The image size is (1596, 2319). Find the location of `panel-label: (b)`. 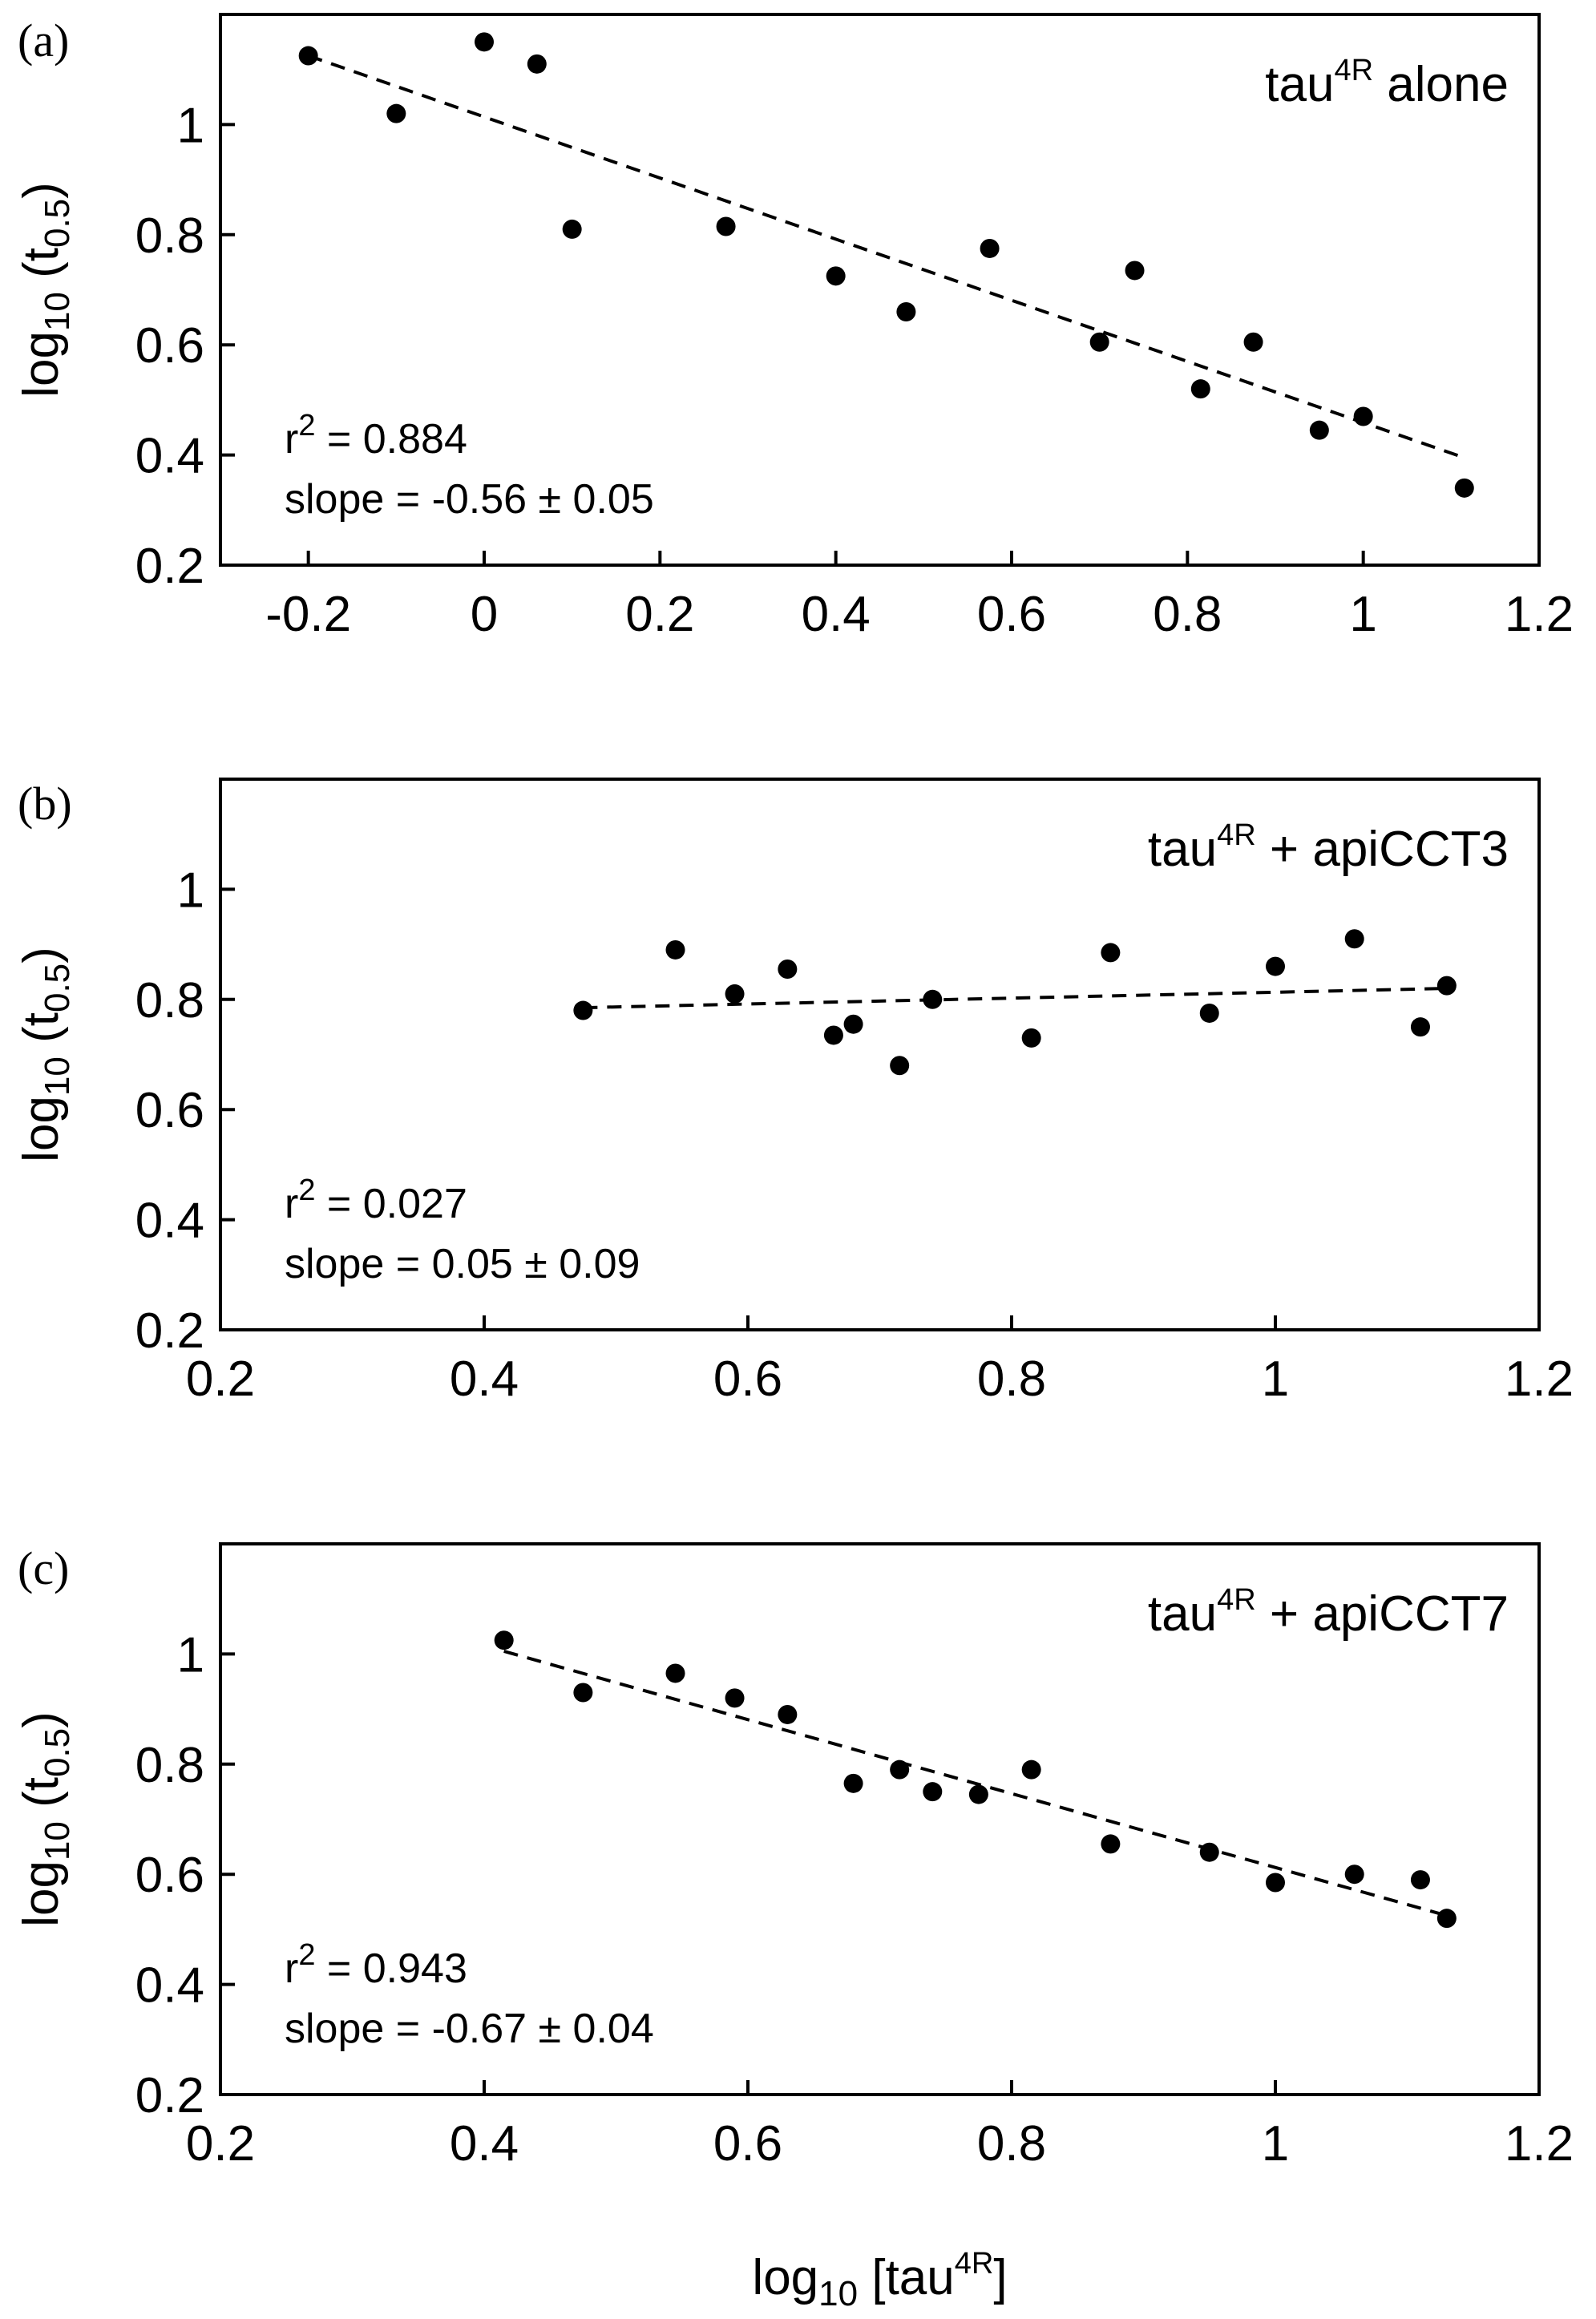

panel-label: (b) is located at coordinates (45, 804).